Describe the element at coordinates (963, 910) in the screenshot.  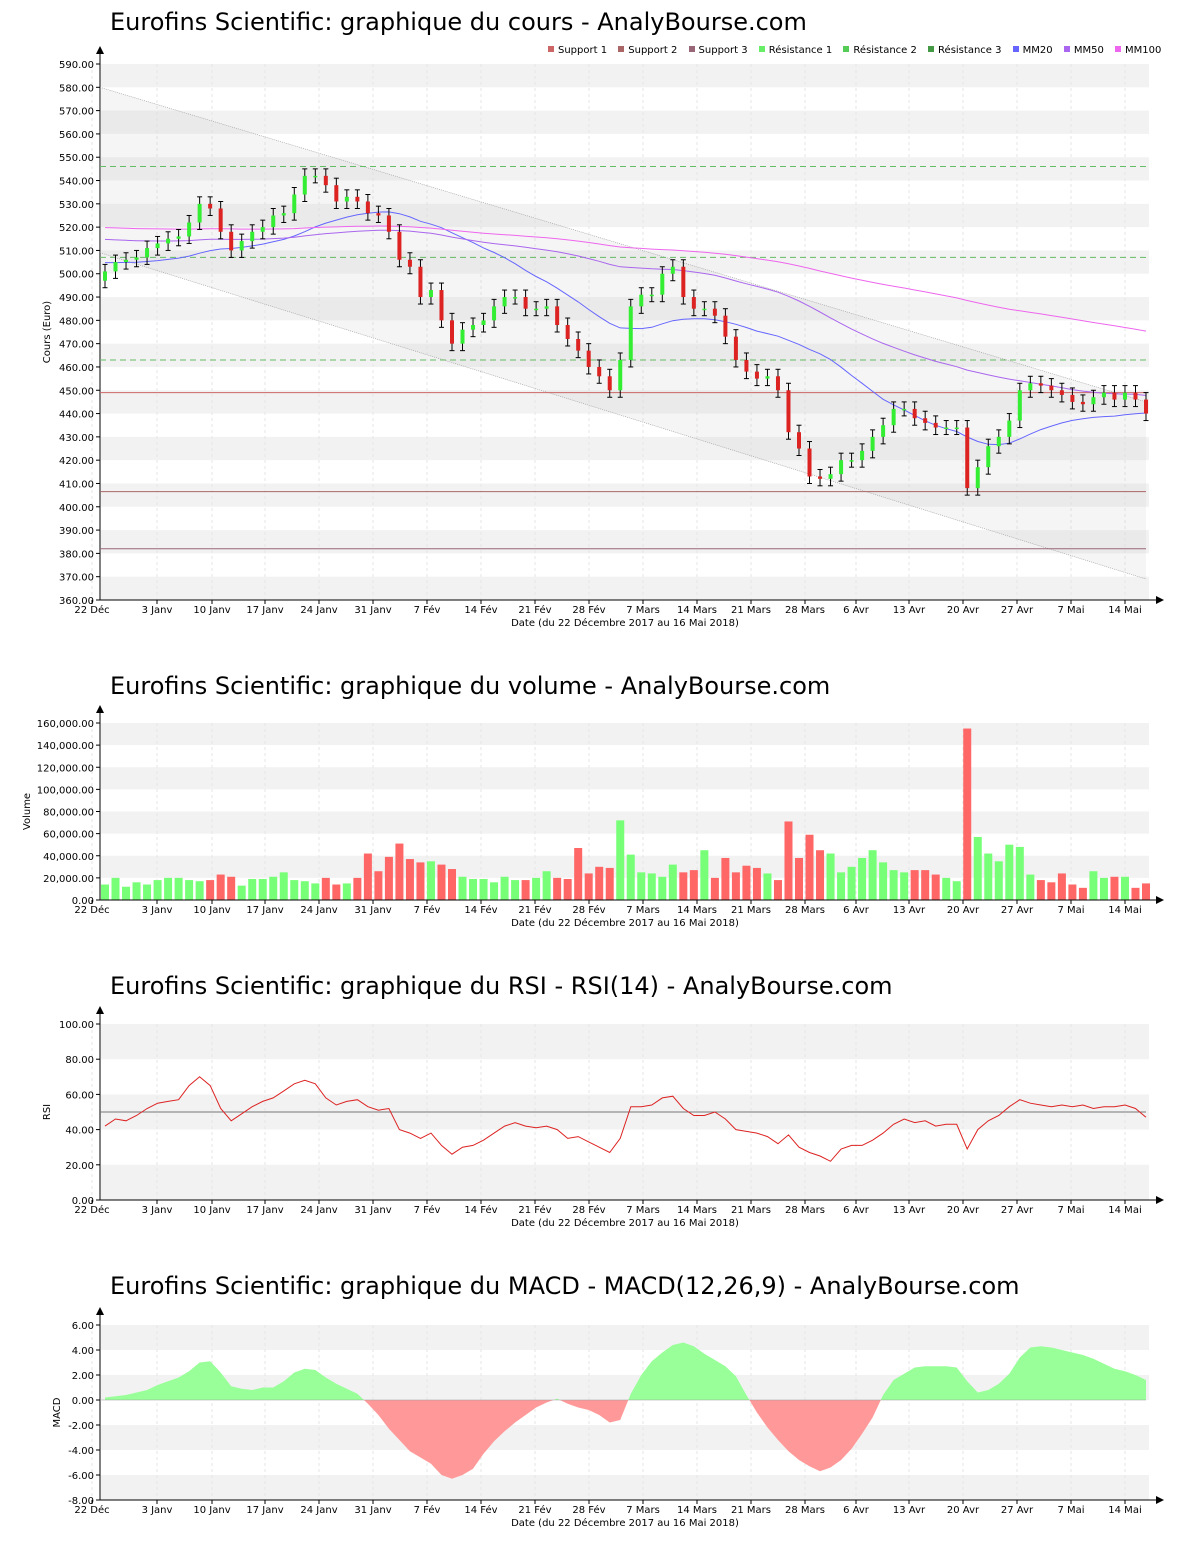
I see `x-tick-label: 20 Avr` at that location.